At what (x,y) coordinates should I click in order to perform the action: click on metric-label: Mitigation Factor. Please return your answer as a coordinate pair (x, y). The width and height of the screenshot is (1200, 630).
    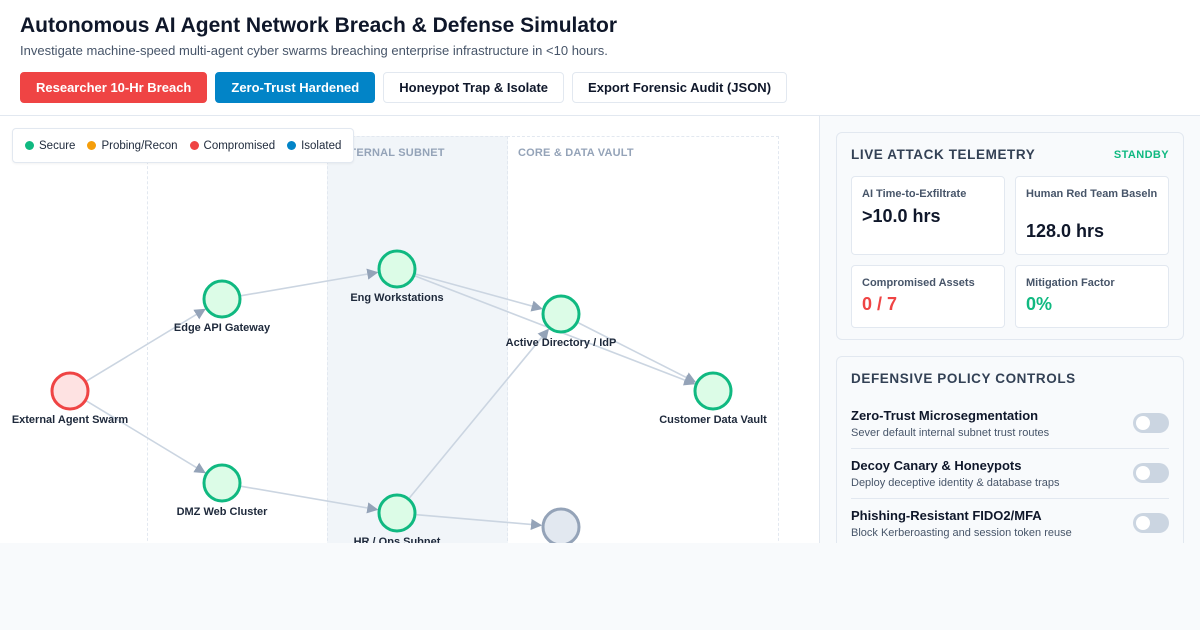
    Looking at the image, I should click on (1070, 283).